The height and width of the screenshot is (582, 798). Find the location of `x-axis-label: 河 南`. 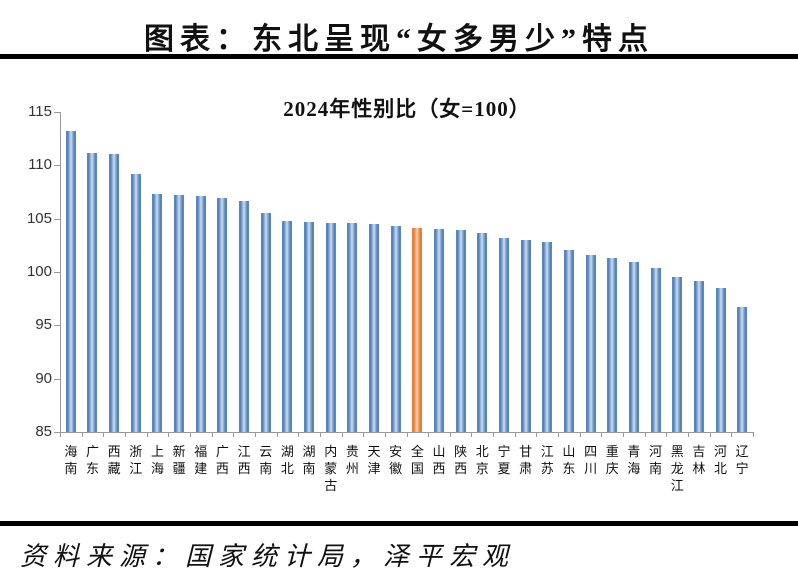

x-axis-label: 河 南 is located at coordinates (656, 460).